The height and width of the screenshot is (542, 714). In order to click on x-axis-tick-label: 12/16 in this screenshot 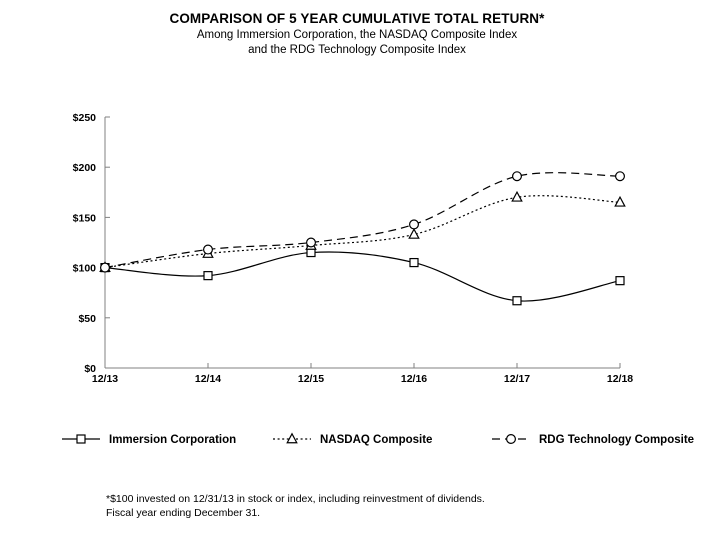, I will do `click(414, 379)`.